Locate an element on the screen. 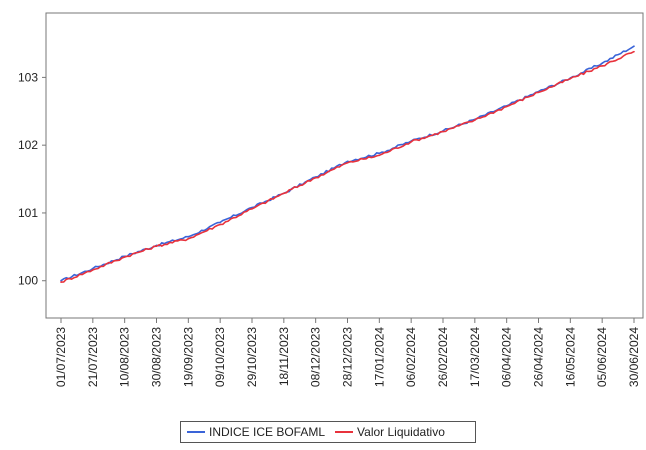  x-tick-label: 17/01/2024 is located at coordinates (379, 357).